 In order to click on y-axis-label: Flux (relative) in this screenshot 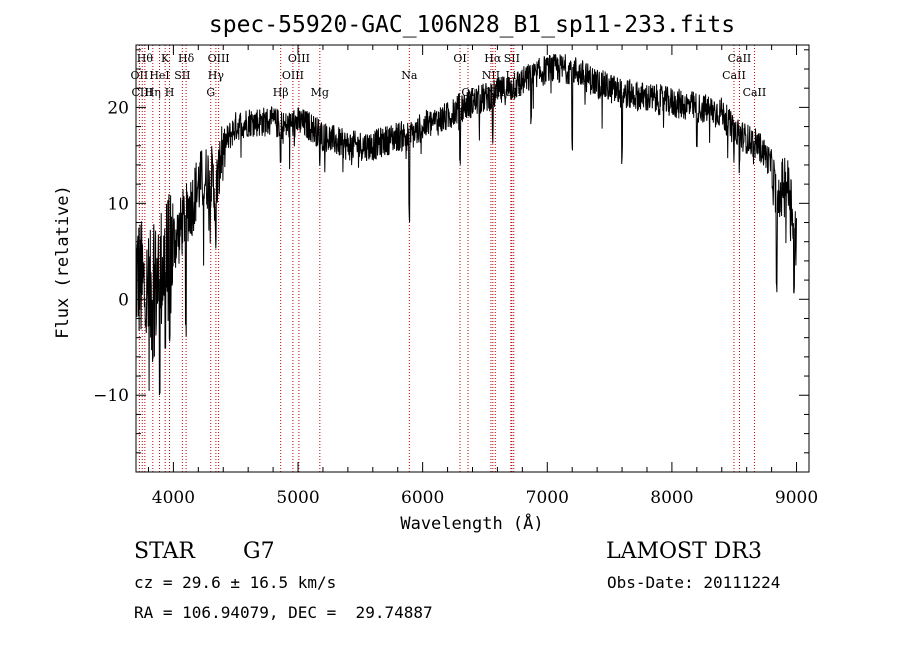, I will do `click(63, 262)`.